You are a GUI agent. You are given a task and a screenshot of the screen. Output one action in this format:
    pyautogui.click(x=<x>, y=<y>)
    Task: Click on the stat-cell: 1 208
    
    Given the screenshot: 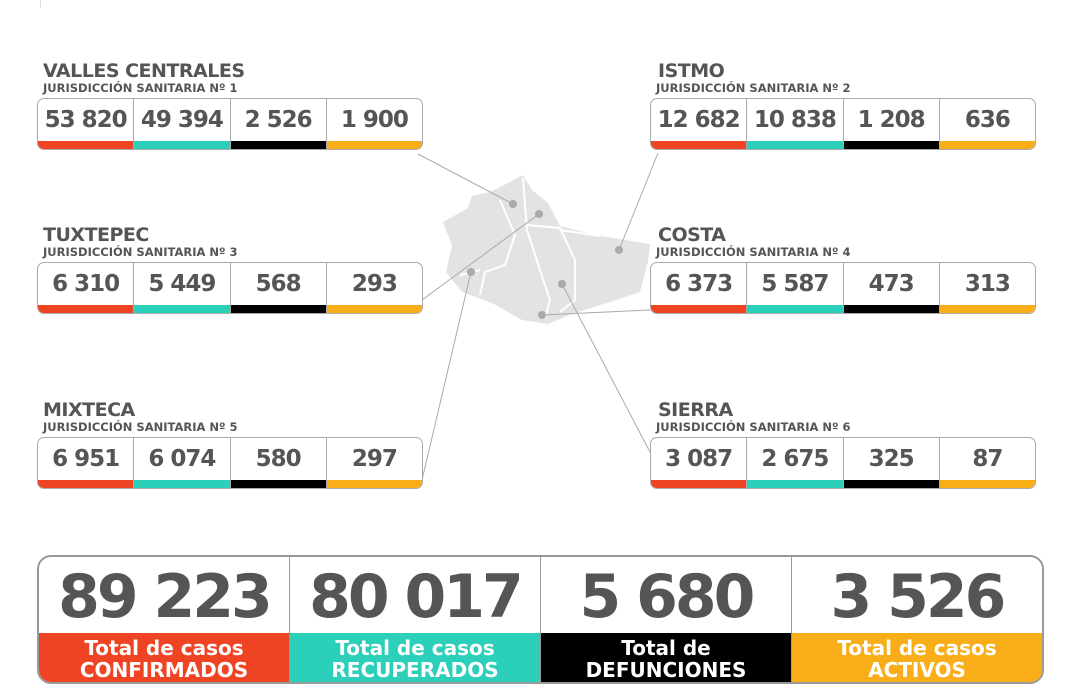 What is the action you would take?
    pyautogui.click(x=891, y=124)
    